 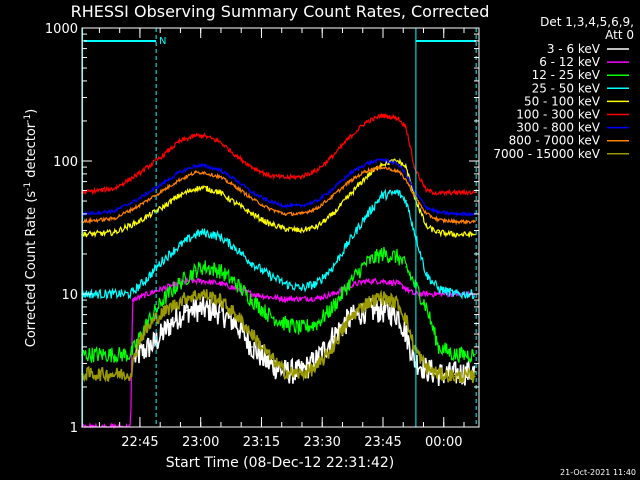 What do you see at coordinates (558, 115) in the screenshot?
I see `legend-label: 100 - 300 keV` at bounding box center [558, 115].